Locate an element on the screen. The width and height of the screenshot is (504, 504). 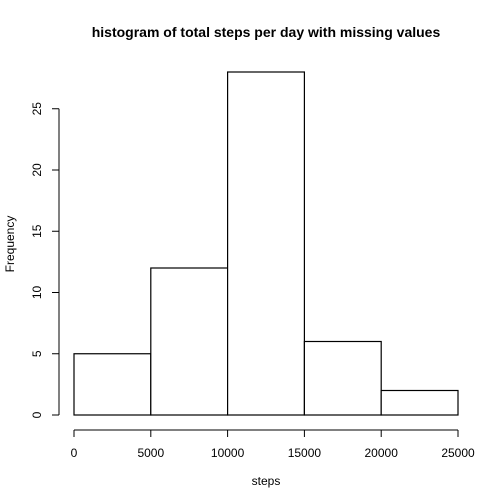
y-tick-label-4: 20 is located at coordinates (37, 170).